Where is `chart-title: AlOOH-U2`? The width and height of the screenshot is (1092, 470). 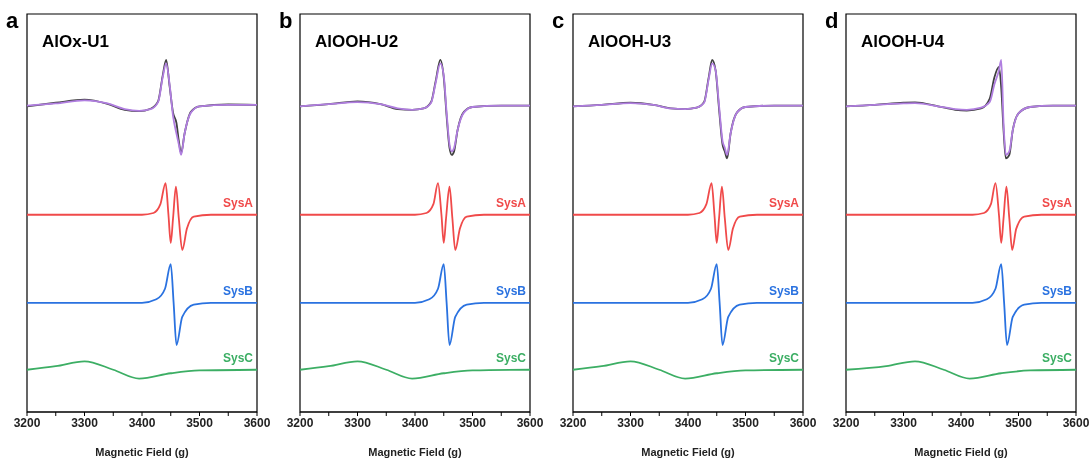 chart-title: AlOOH-U2 is located at coordinates (357, 42).